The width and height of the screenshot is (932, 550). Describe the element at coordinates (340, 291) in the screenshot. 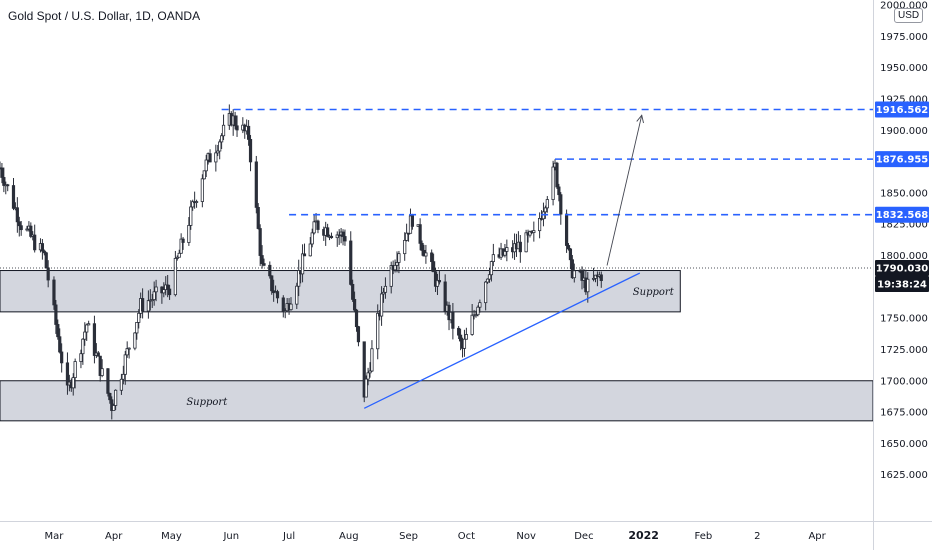

I see `support-zone` at that location.